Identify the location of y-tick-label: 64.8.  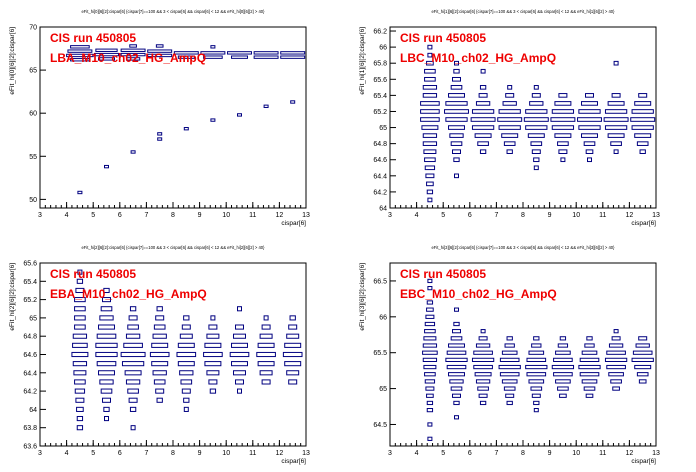
(380, 144).